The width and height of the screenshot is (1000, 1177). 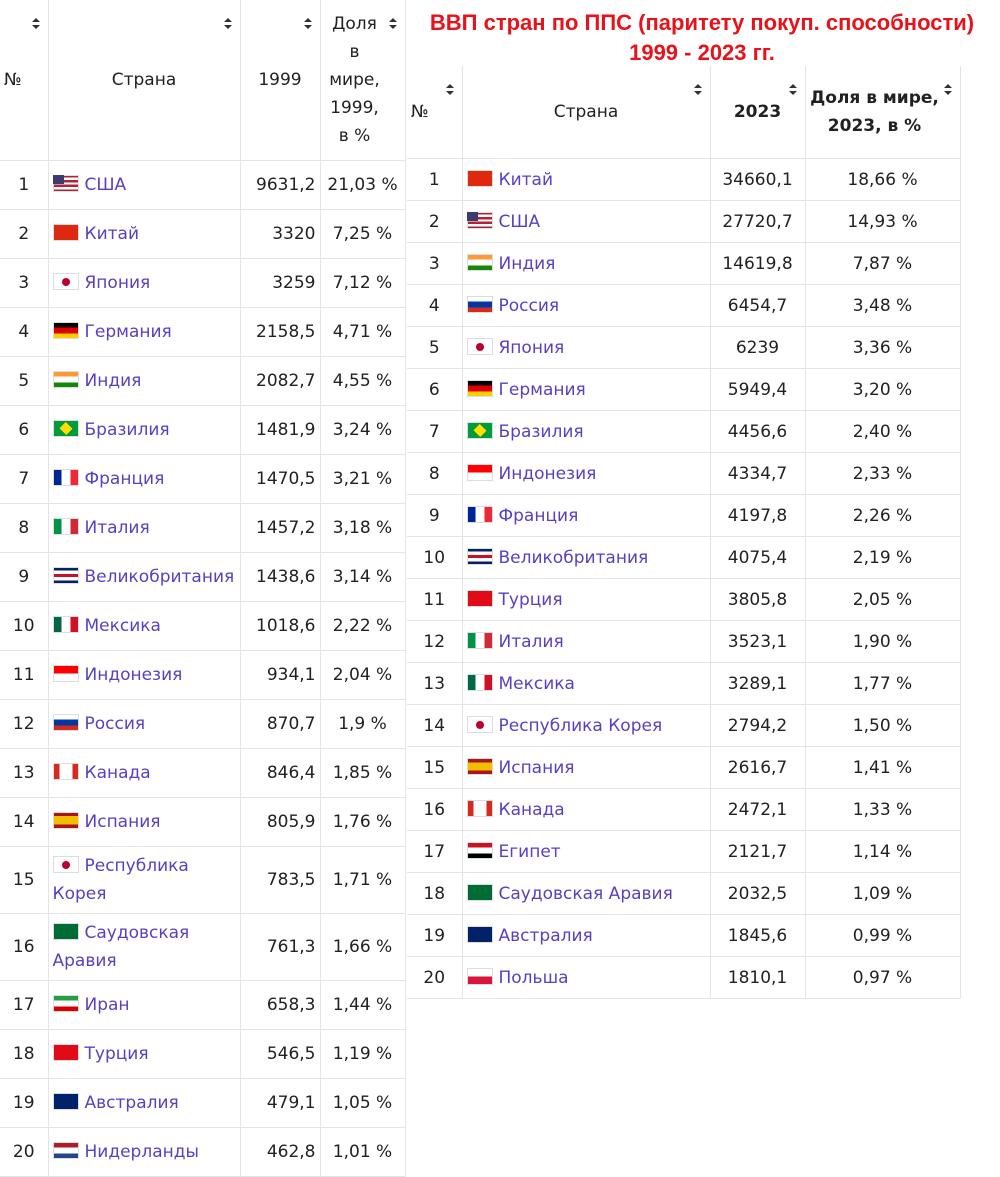 I want to click on column-header: Доля в мире, 1999, в %, so click(x=363, y=80).